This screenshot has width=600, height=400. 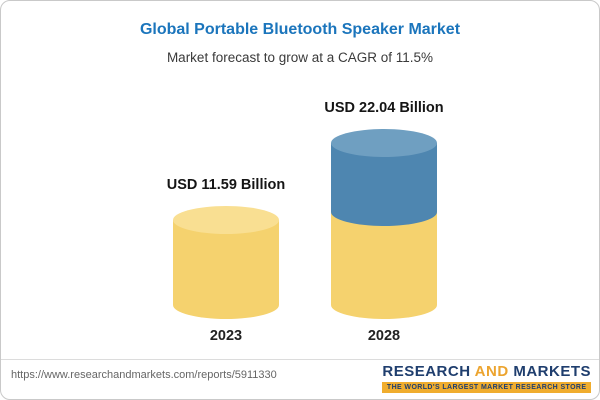 I want to click on logo-word-and: AND, so click(x=492, y=371).